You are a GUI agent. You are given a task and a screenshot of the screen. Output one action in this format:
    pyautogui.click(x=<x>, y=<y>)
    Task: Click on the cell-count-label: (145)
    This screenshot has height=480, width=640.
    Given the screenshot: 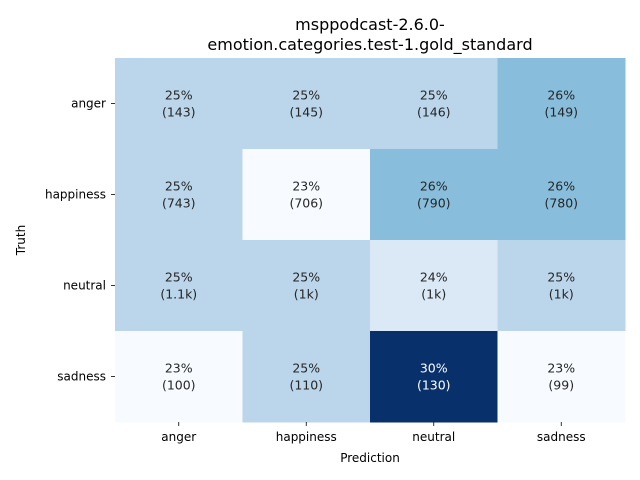 What is the action you would take?
    pyautogui.click(x=306, y=112)
    